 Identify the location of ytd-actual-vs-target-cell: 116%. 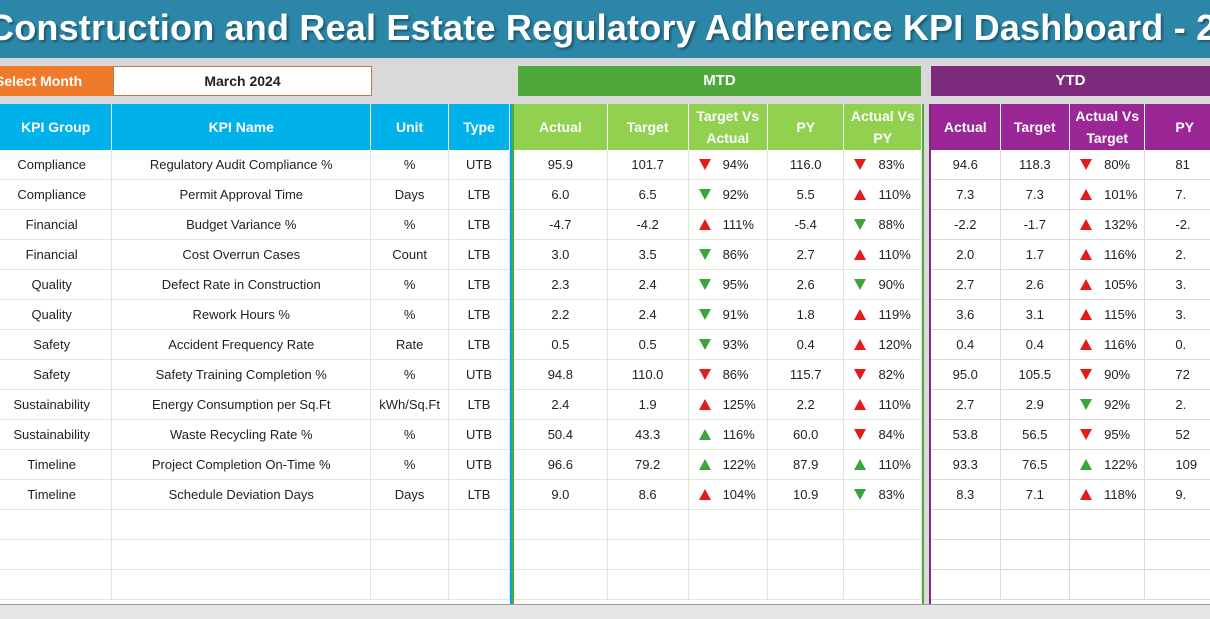
(1107, 344).